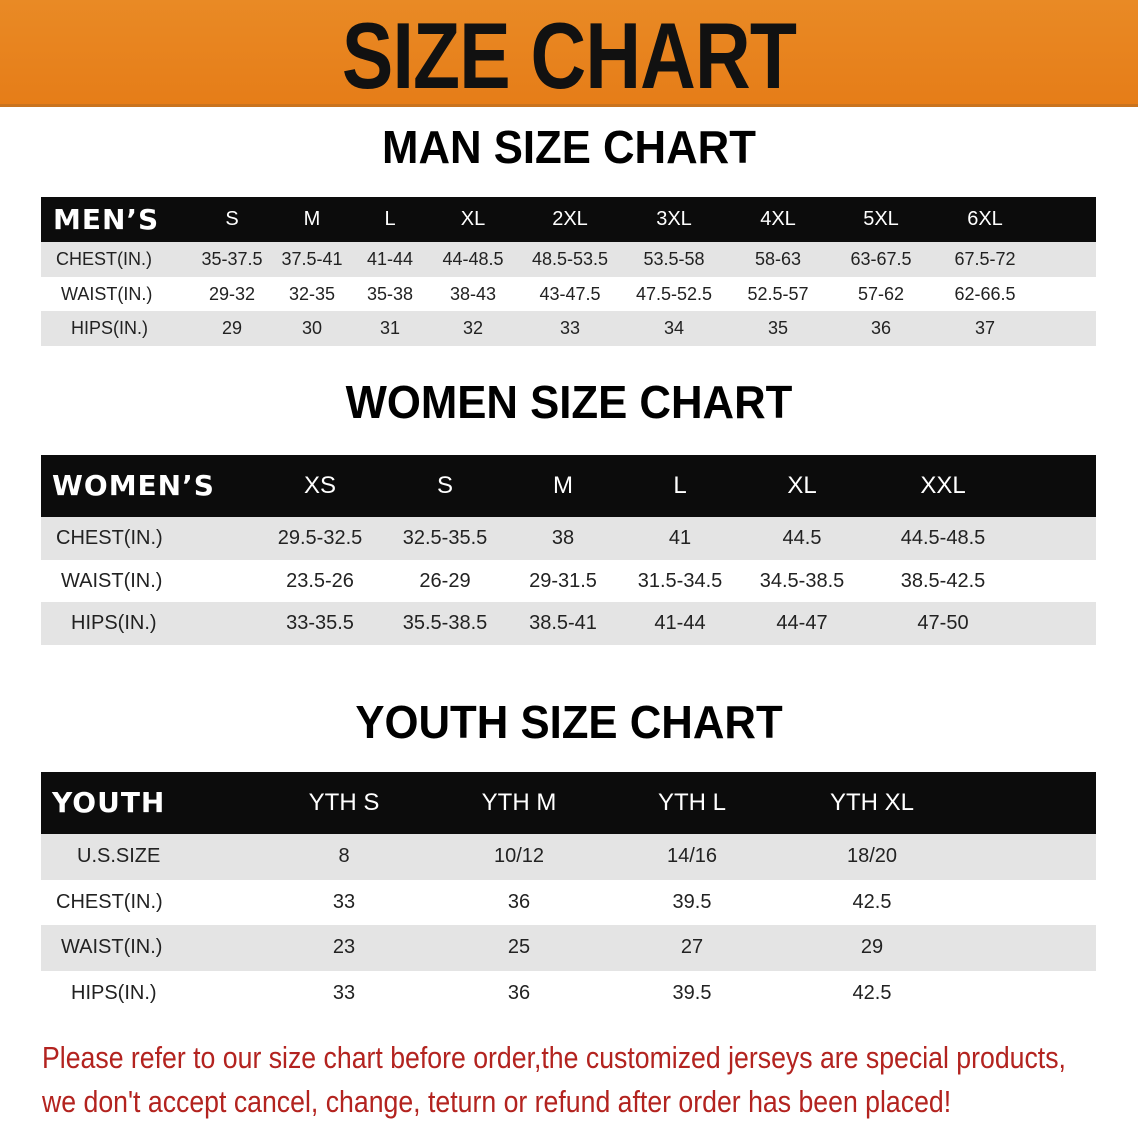 The width and height of the screenshot is (1138, 1132). I want to click on table-cell: 37, so click(985, 328).